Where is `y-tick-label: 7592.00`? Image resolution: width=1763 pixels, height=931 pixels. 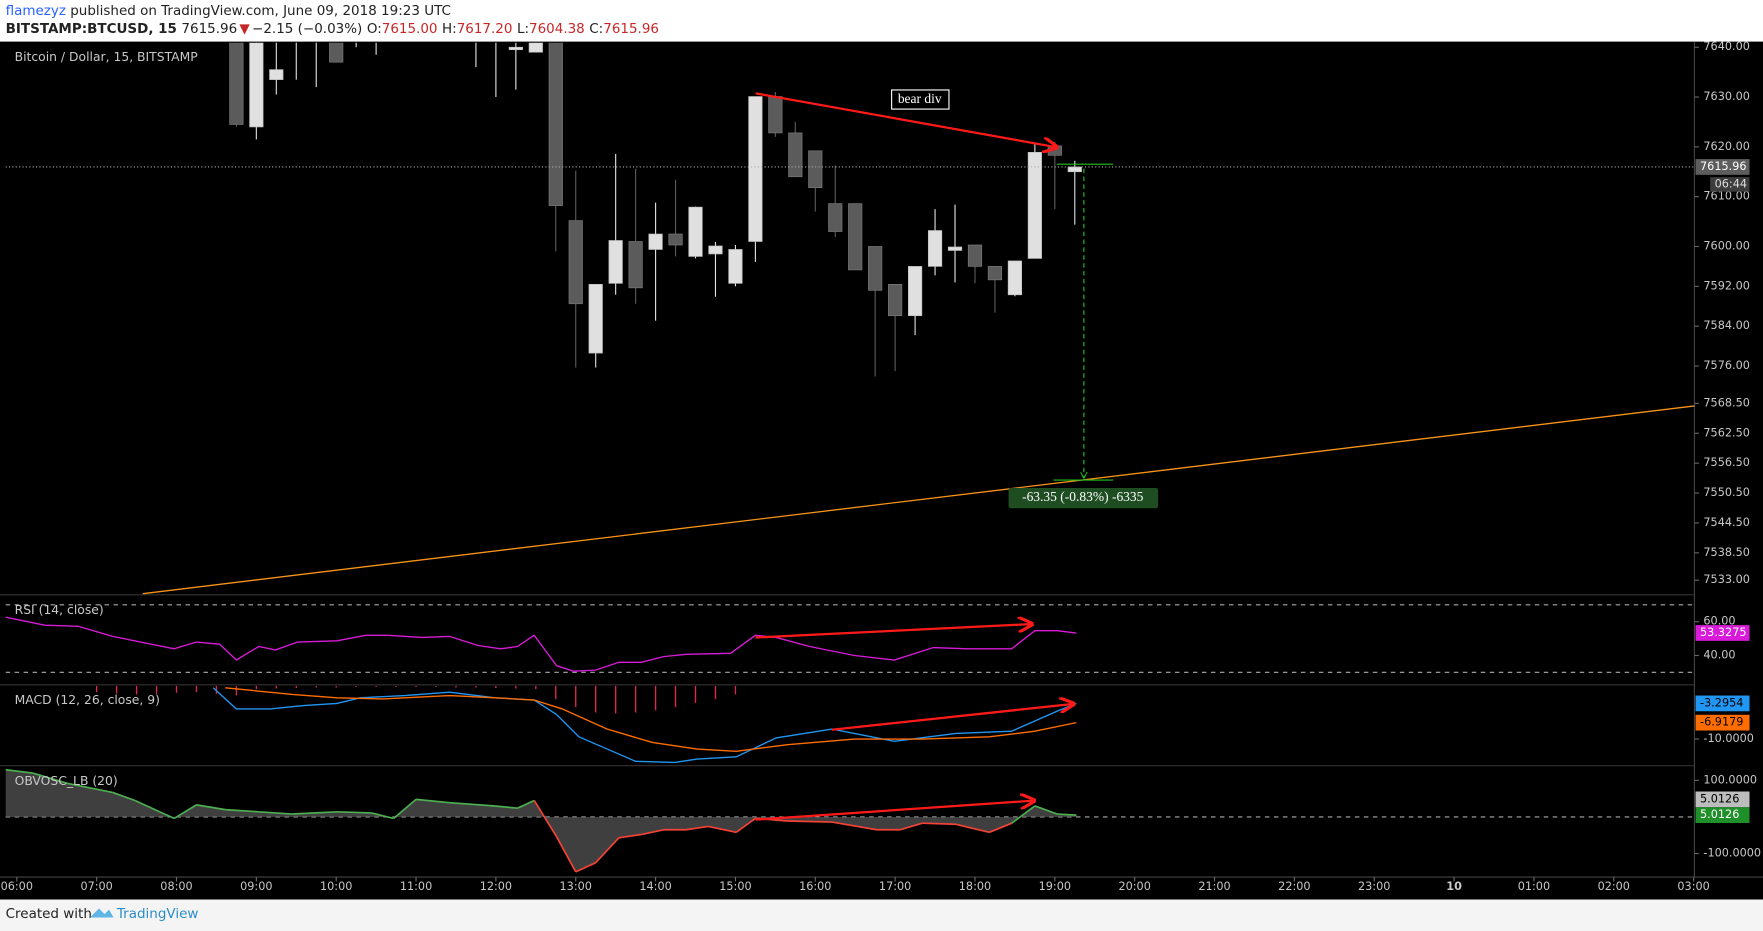 y-tick-label: 7592.00 is located at coordinates (1726, 285).